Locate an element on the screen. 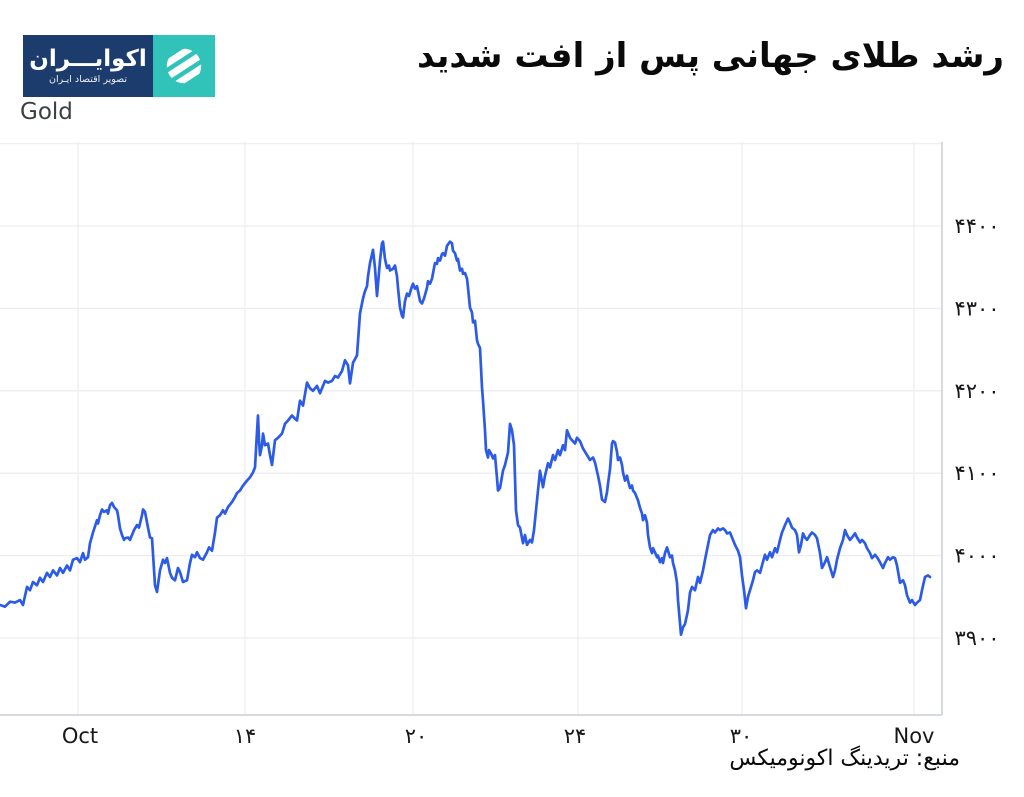 The image size is (1024, 797). logo-mark is located at coordinates (184, 66).